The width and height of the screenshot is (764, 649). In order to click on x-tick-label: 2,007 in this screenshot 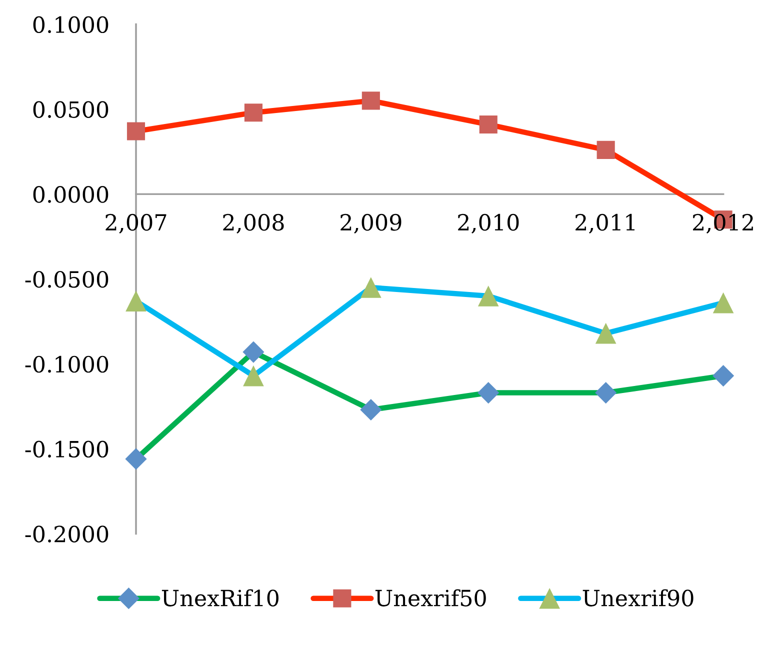, I will do `click(136, 224)`.